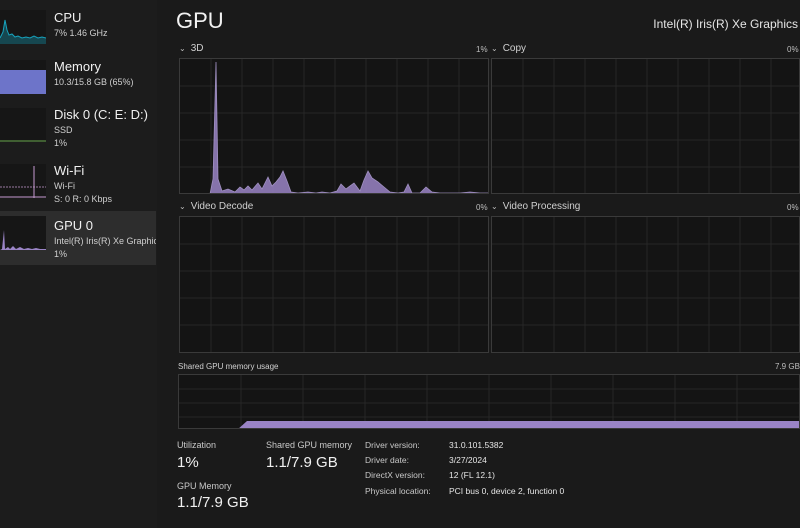 The width and height of the screenshot is (800, 528). What do you see at coordinates (23, 77) in the screenshot?
I see `memory-thumbnail-graph` at bounding box center [23, 77].